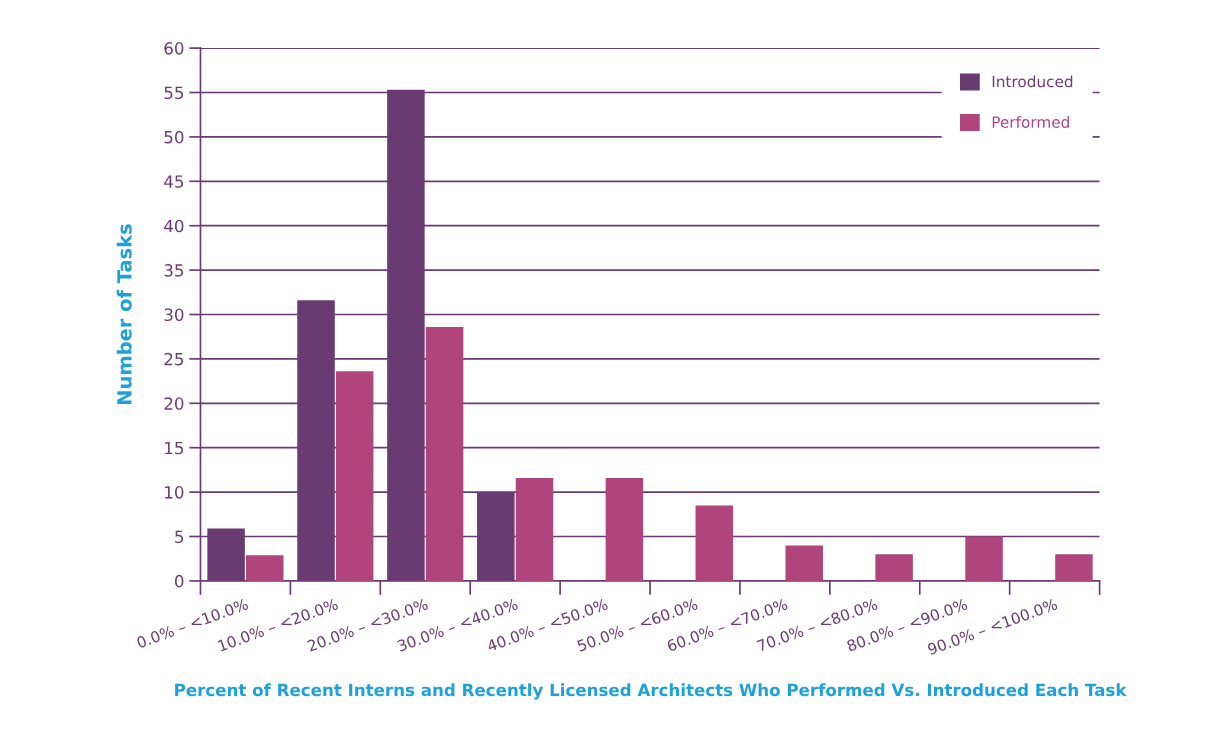  Describe the element at coordinates (174, 448) in the screenshot. I see `y-tick-label: 15` at that location.